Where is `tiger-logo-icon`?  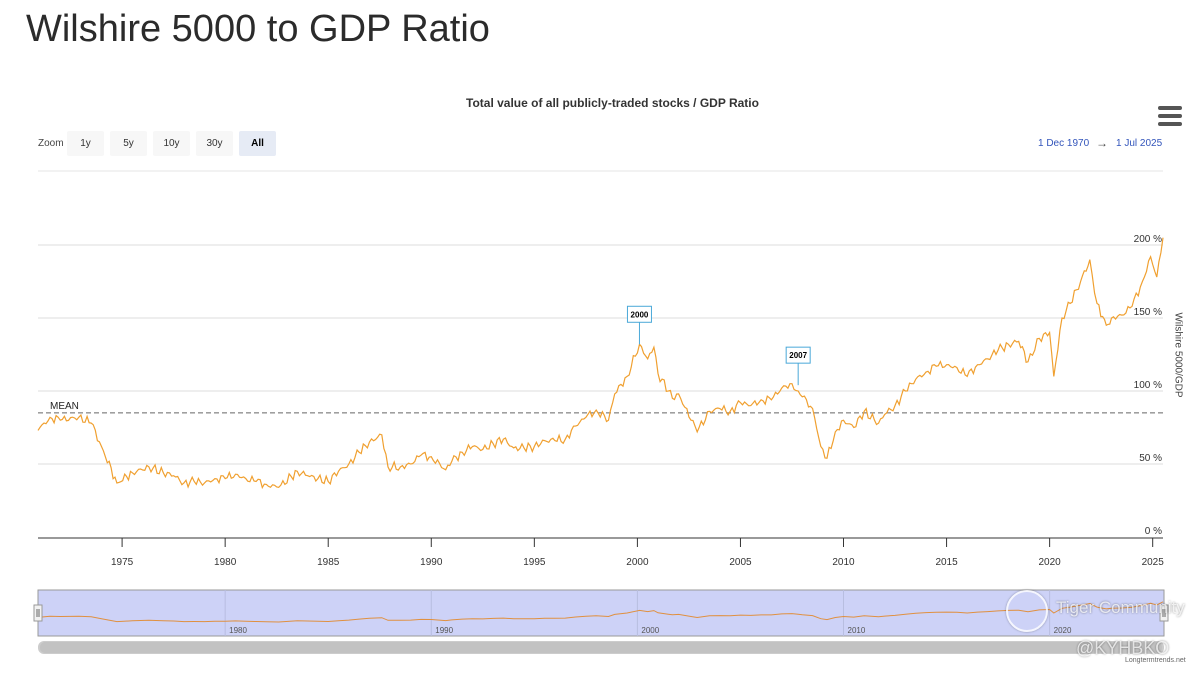
tiger-logo-icon is located at coordinates (1027, 611).